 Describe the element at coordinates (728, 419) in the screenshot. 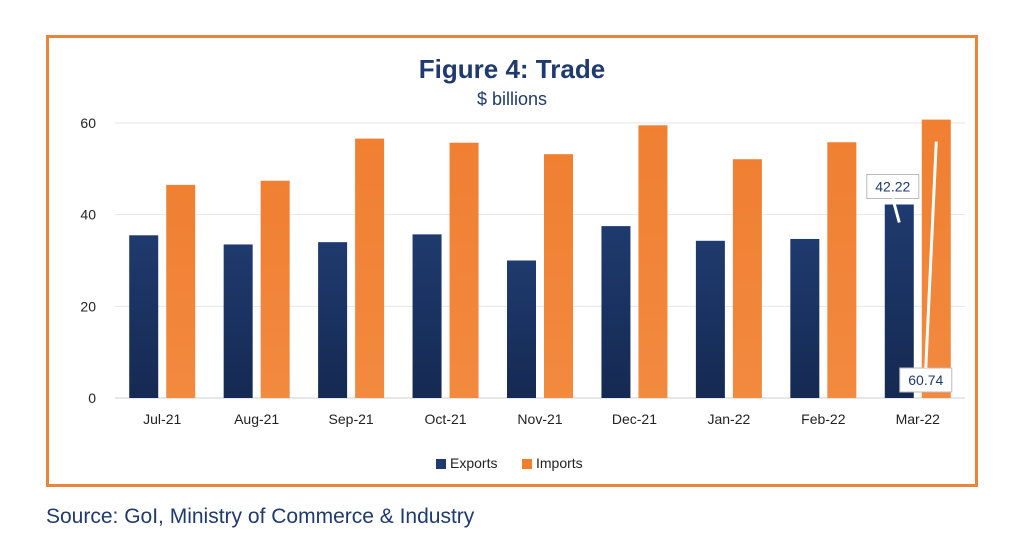

I see `x-tick-label: Jan-22` at that location.